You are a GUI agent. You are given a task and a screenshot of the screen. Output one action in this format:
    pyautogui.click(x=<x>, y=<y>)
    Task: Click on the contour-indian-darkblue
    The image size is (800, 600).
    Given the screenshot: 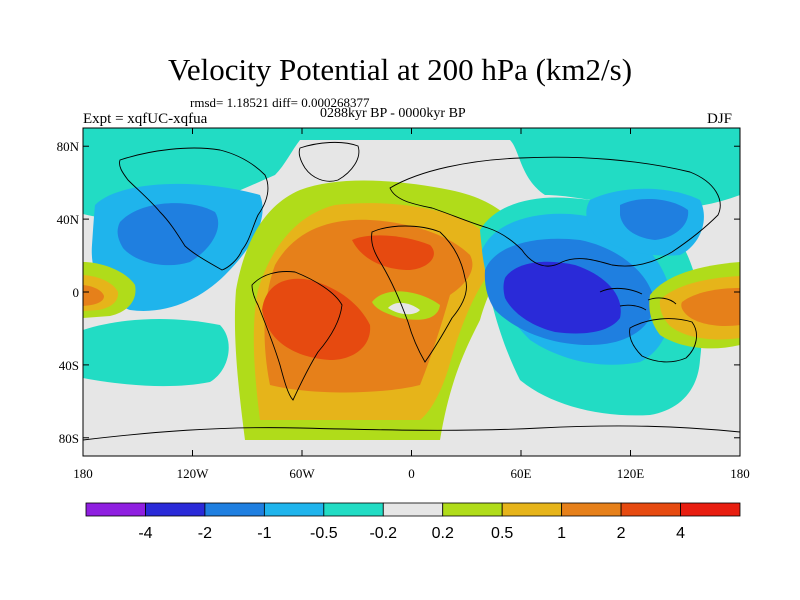 What is the action you would take?
    pyautogui.click(x=562, y=297)
    